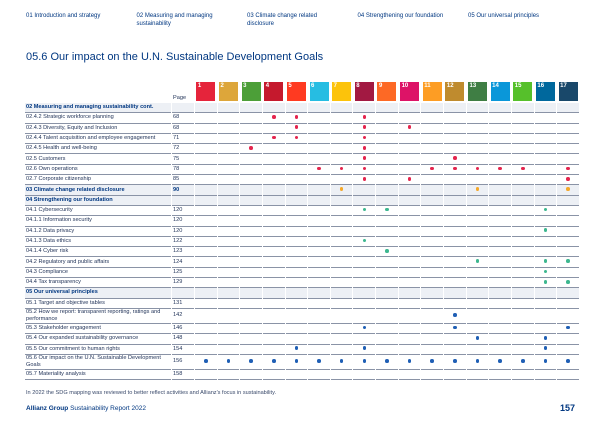 The image size is (600, 424). Describe the element at coordinates (302, 180) in the screenshot. I see `table-row: 02.7 Corporate citizenship 85` at that location.